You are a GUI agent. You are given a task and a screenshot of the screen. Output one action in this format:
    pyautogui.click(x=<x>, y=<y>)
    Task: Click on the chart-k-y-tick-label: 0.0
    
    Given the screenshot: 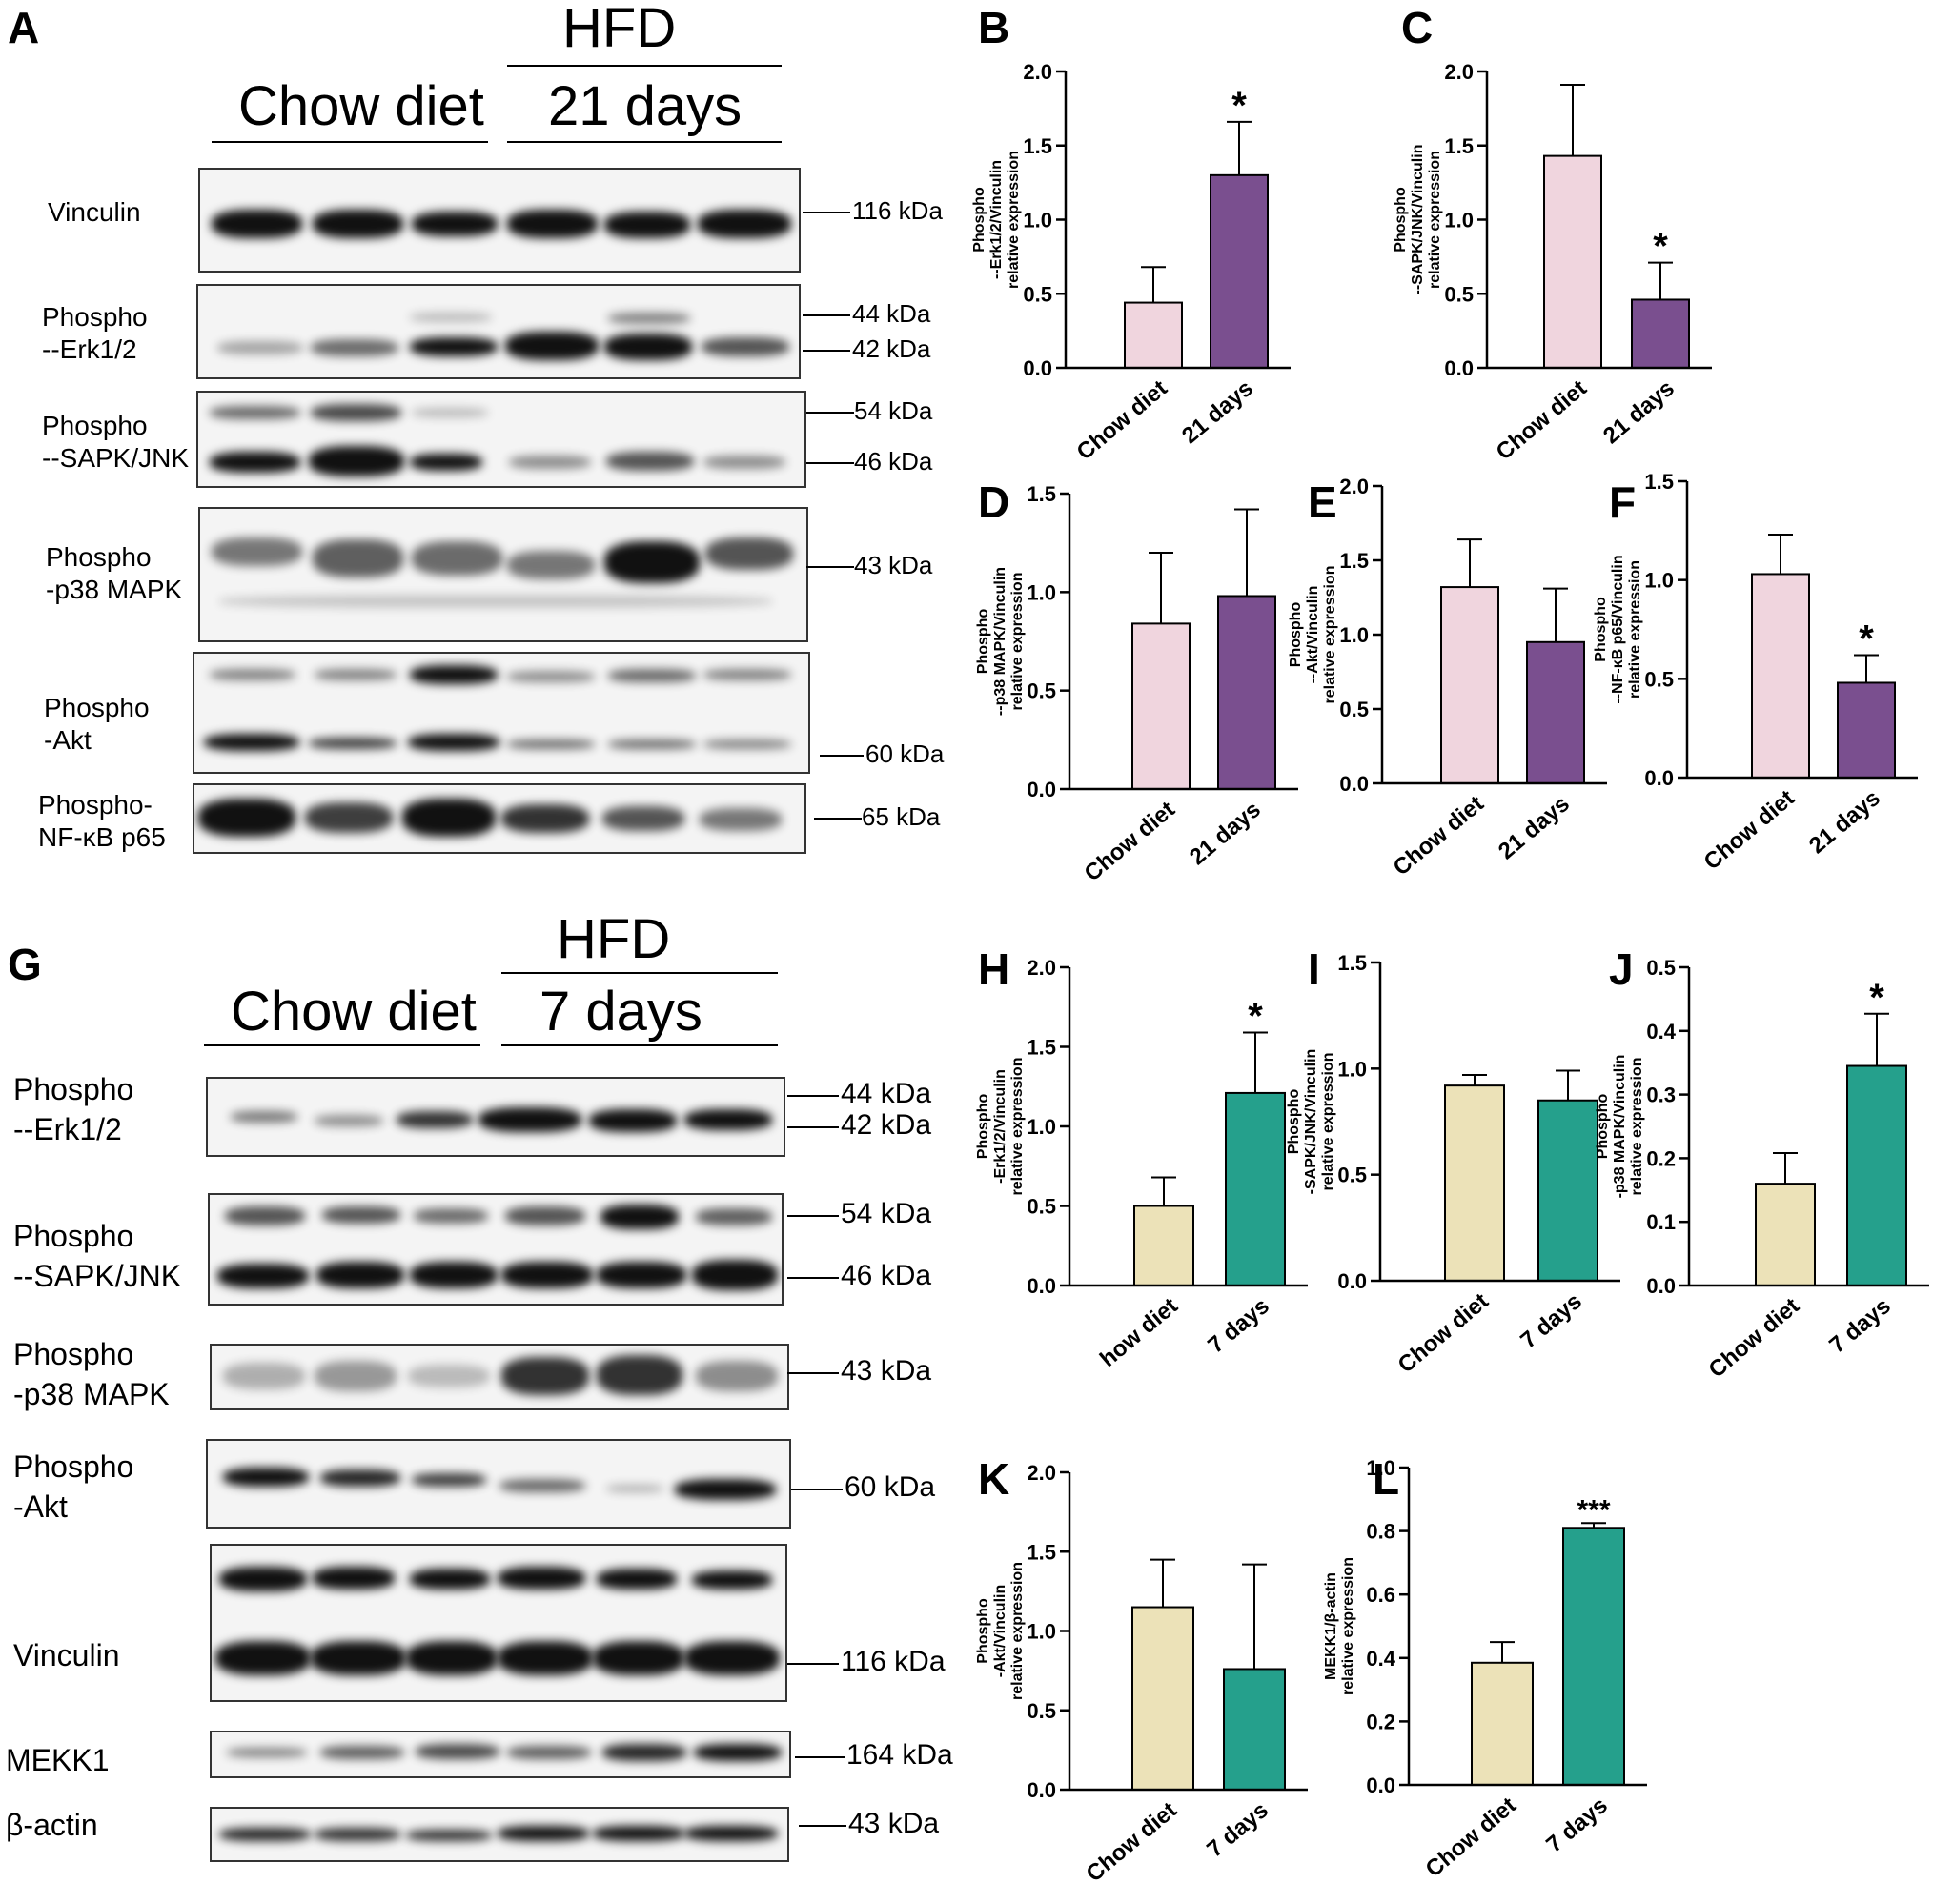 What is the action you would take?
    pyautogui.click(x=1041, y=1790)
    